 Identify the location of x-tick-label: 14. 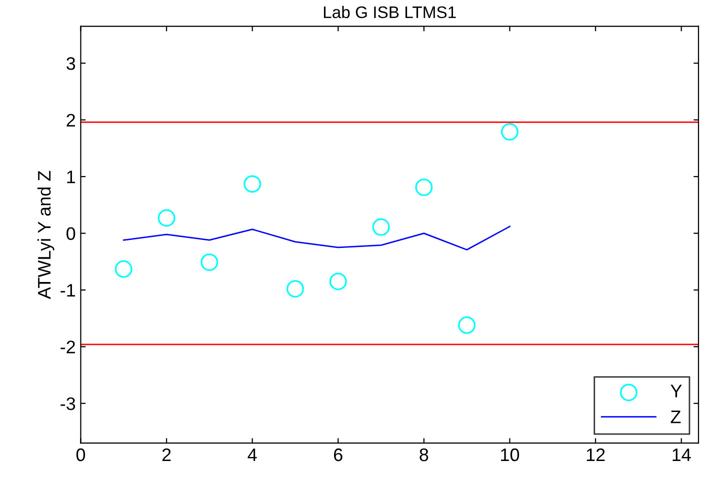
(681, 455).